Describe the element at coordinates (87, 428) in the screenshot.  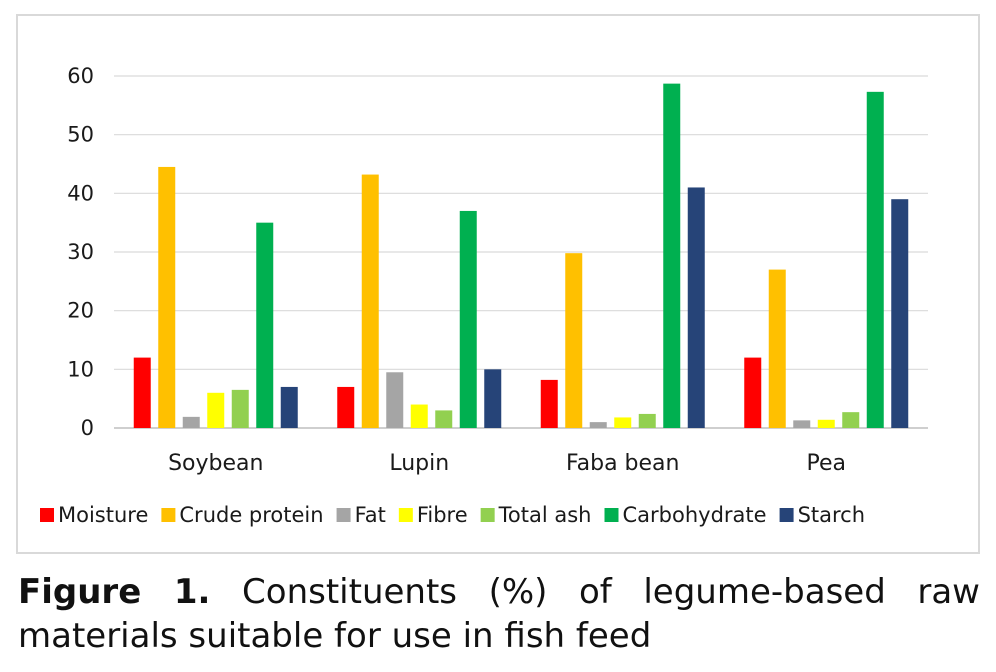
I see `y-tick-label: 0` at that location.